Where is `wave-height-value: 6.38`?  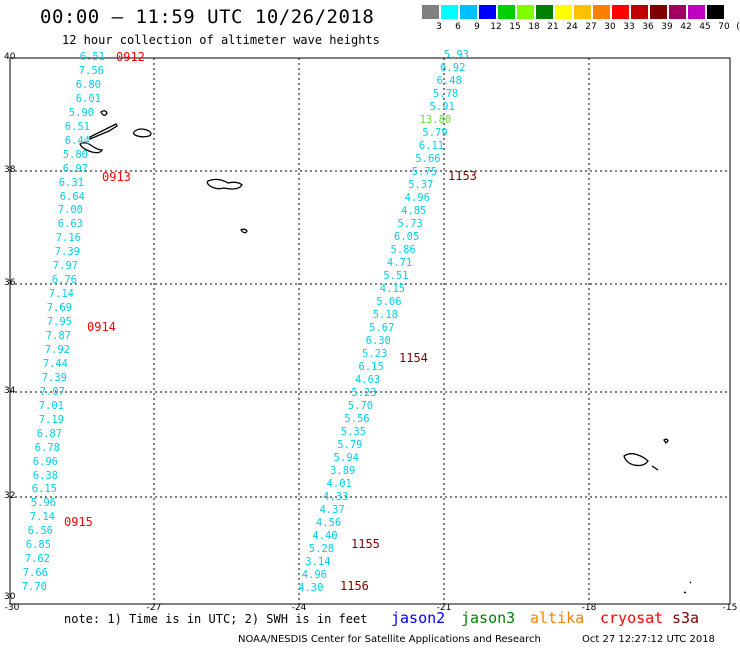 wave-height-value: 6.38 is located at coordinates (45, 475).